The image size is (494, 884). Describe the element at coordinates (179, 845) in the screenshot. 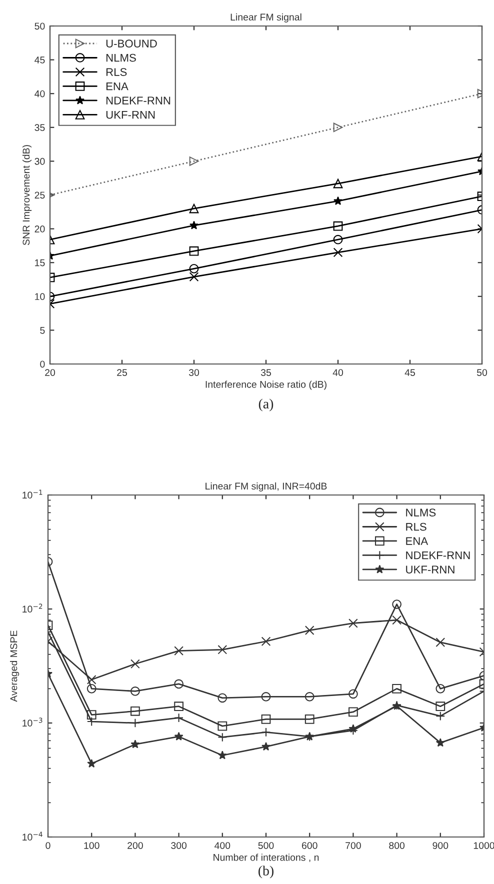

I see `x-tick-label: 300` at that location.